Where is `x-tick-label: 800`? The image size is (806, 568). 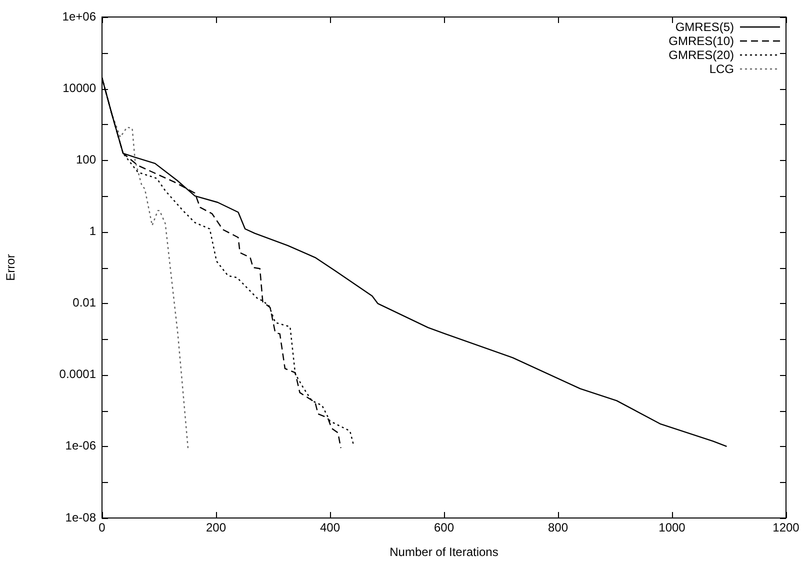 x-tick-label: 800 is located at coordinates (558, 527).